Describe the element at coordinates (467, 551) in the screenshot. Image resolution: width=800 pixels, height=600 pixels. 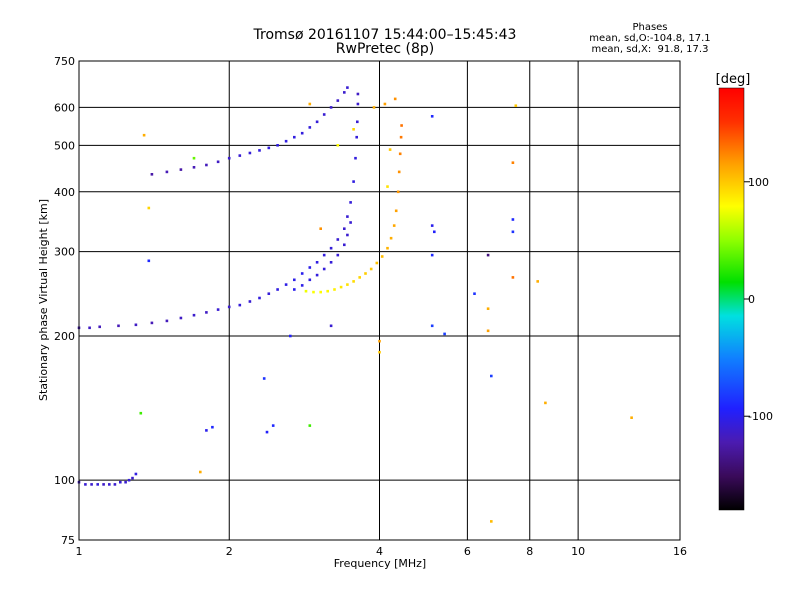
I see `x-tick-label: 6` at that location.